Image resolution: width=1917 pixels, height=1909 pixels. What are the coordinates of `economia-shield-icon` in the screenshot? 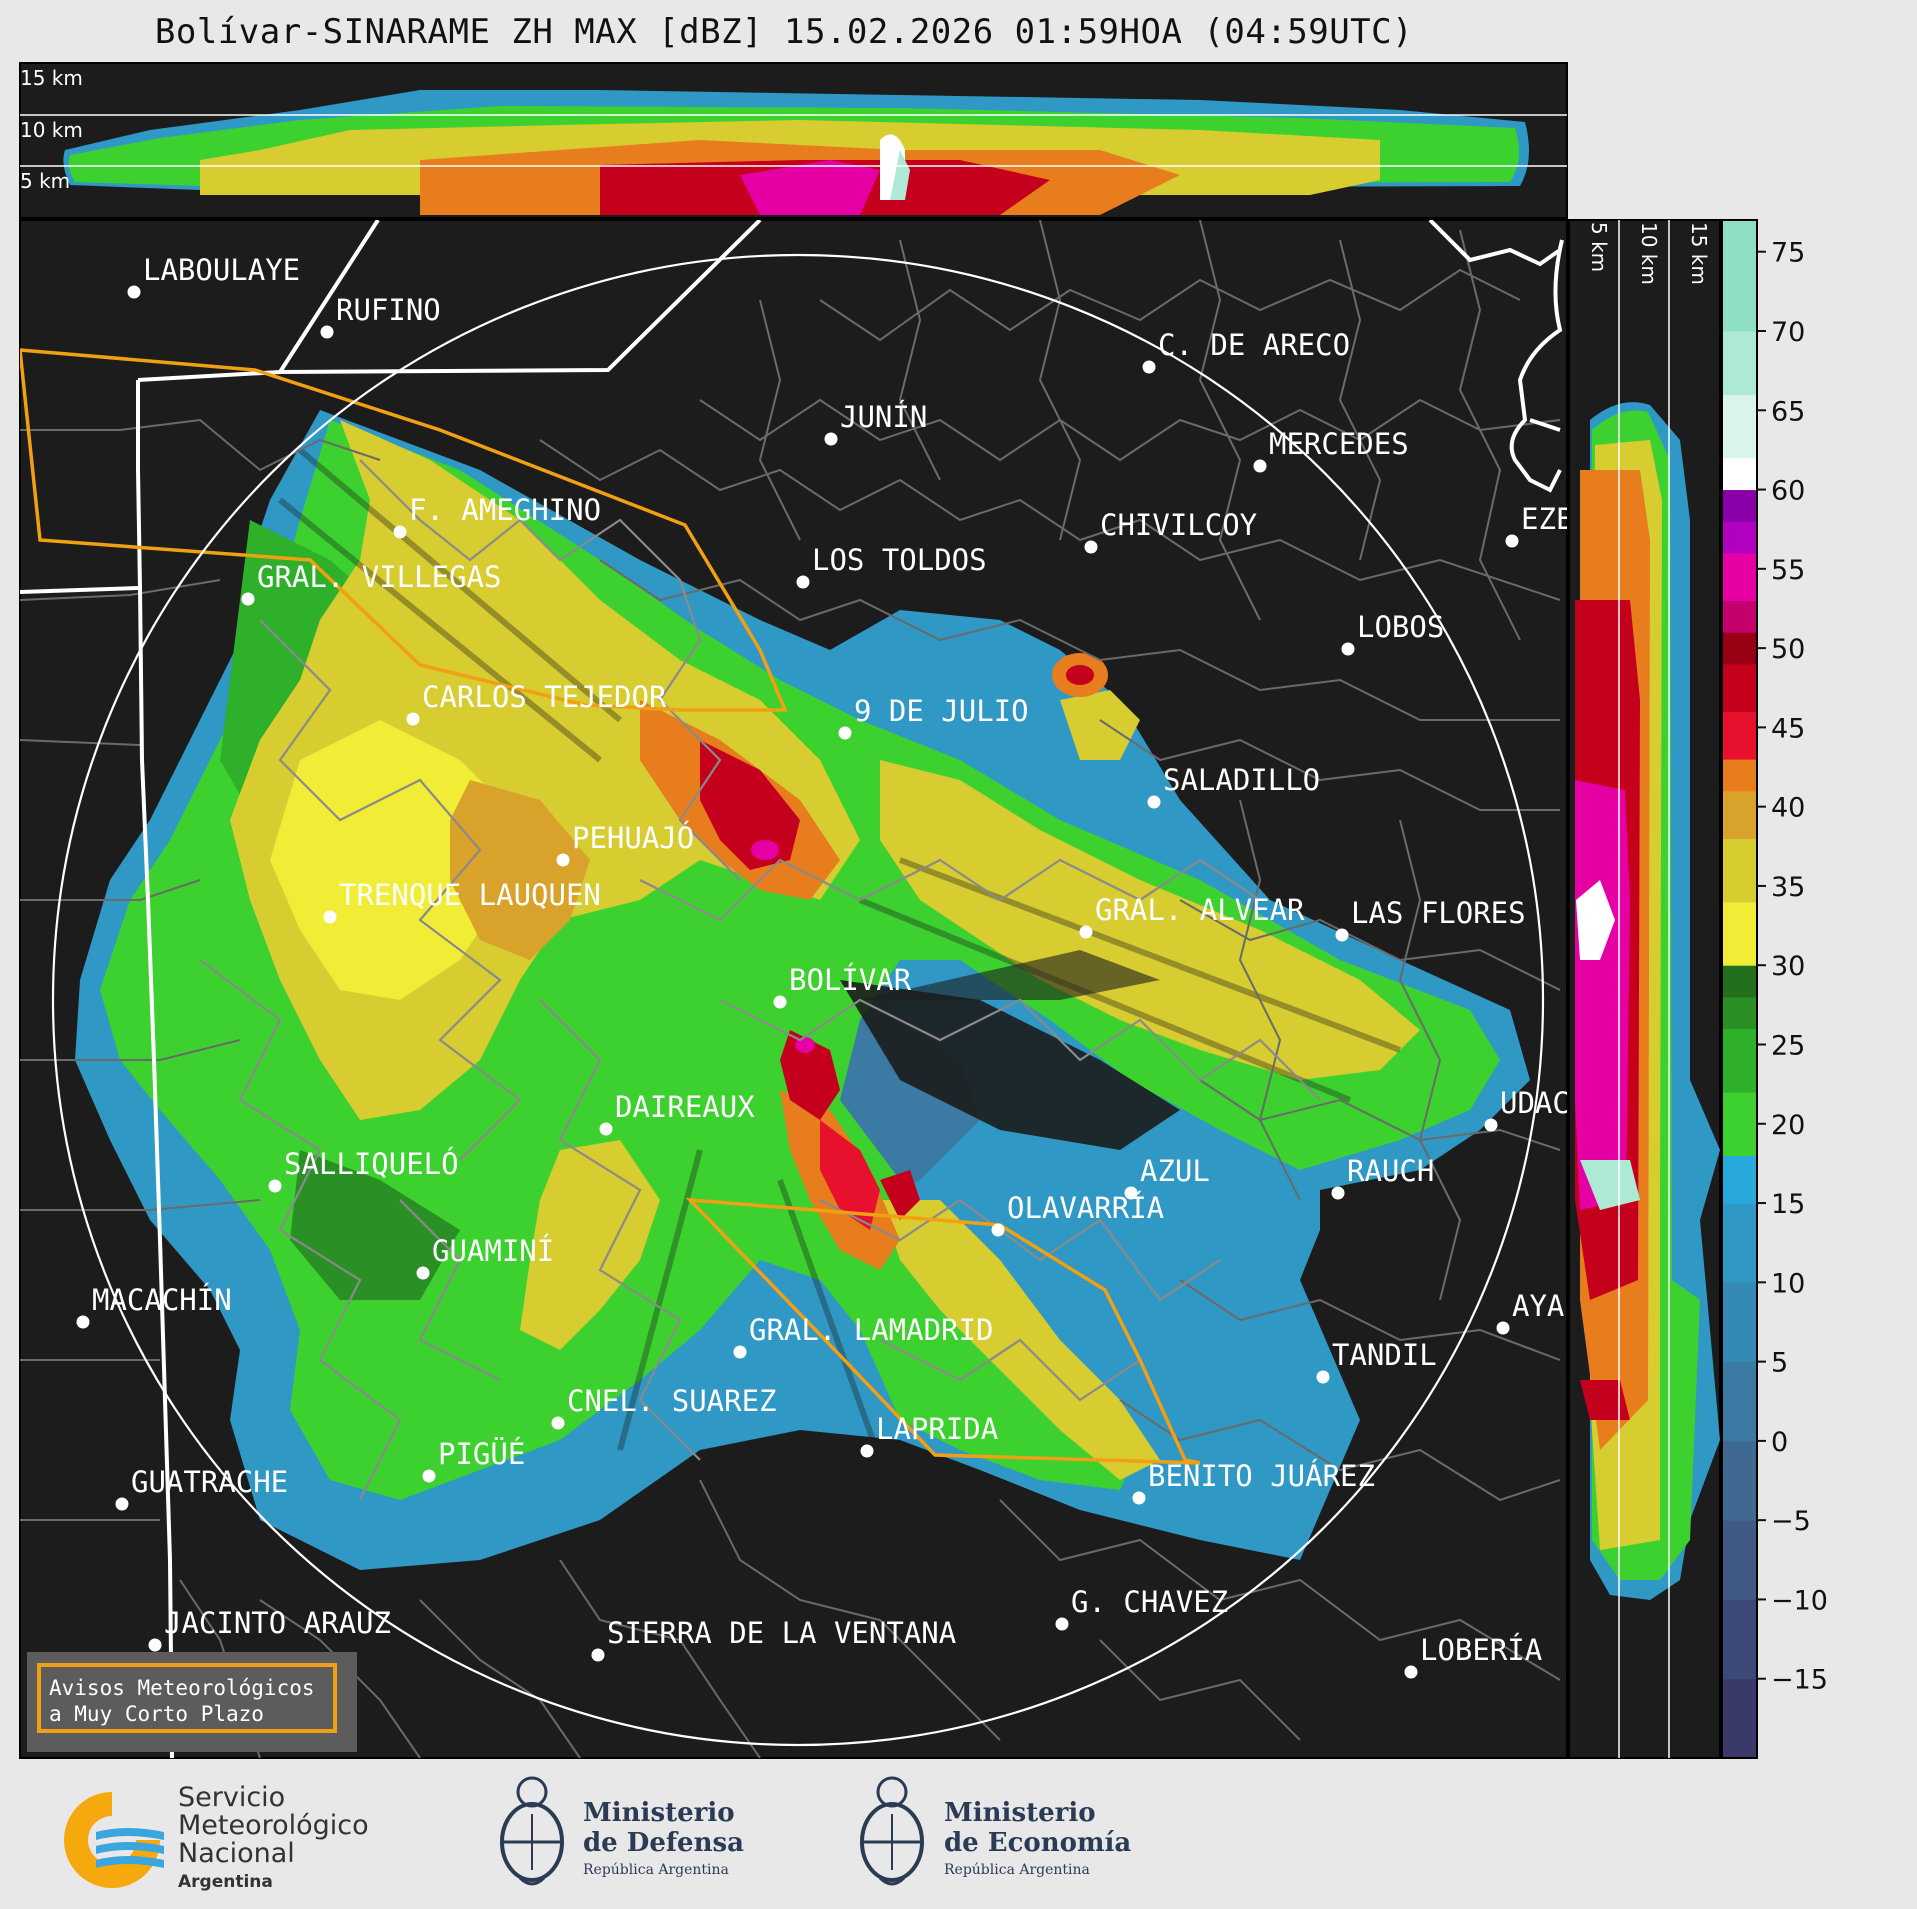 It's located at (892, 1831).